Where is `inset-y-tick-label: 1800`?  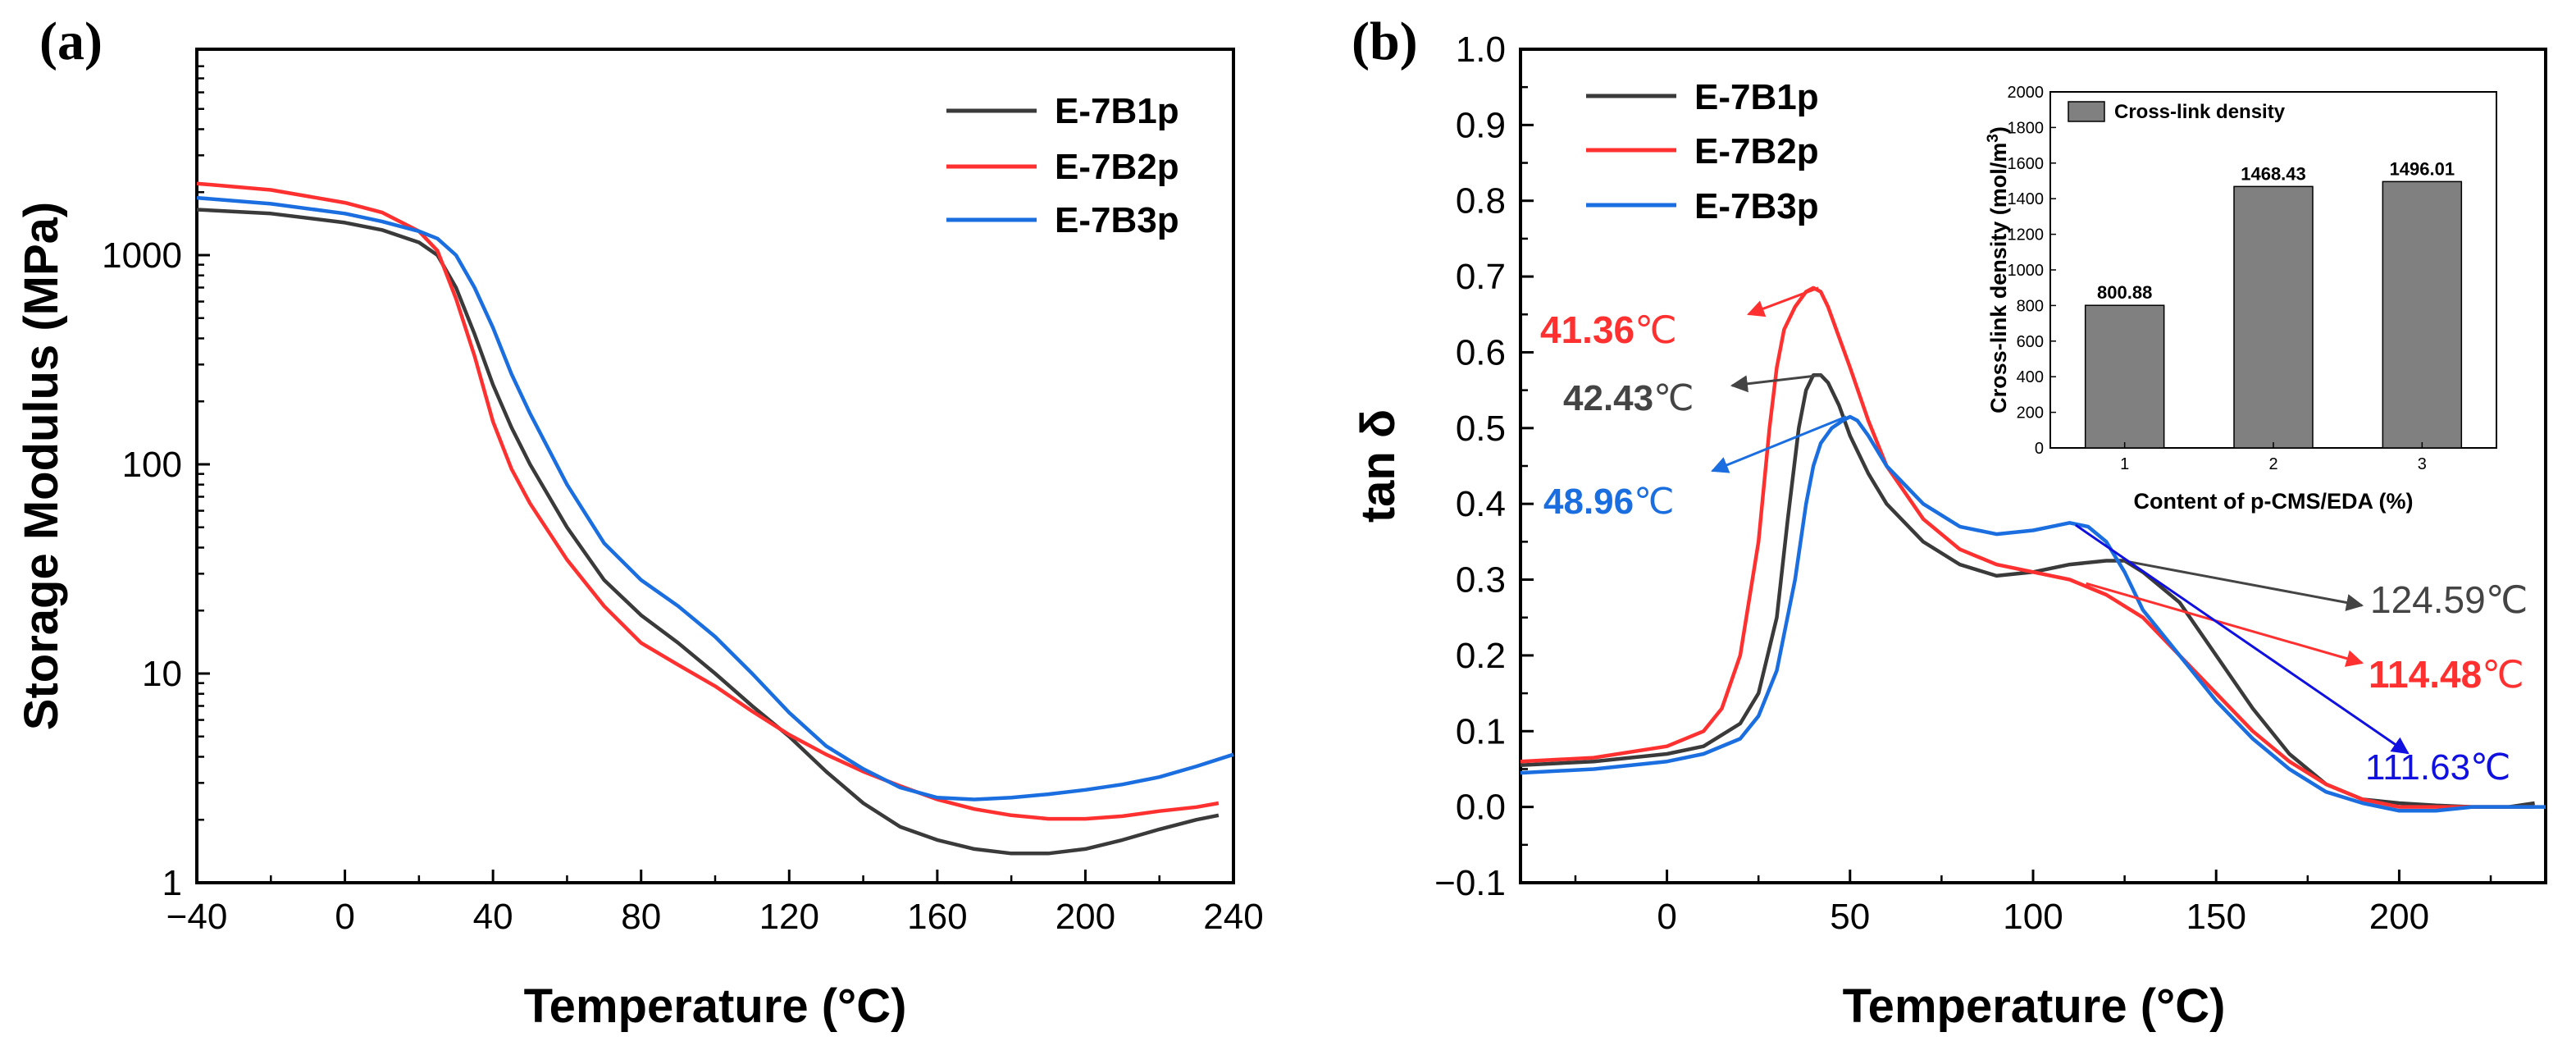 inset-y-tick-label: 1800 is located at coordinates (2026, 128).